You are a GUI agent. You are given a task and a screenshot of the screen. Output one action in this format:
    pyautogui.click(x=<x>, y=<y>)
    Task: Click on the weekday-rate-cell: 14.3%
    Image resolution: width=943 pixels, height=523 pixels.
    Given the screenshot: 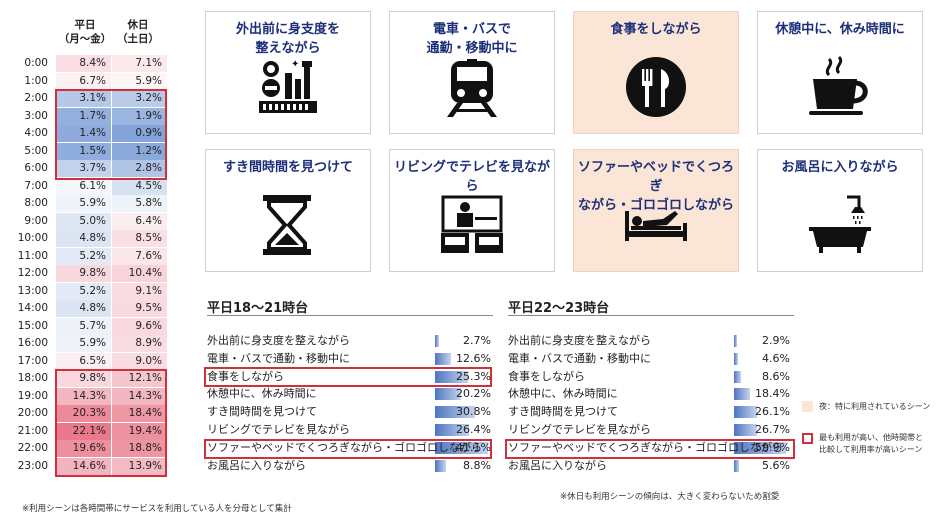 What is the action you would take?
    pyautogui.click(x=83, y=396)
    